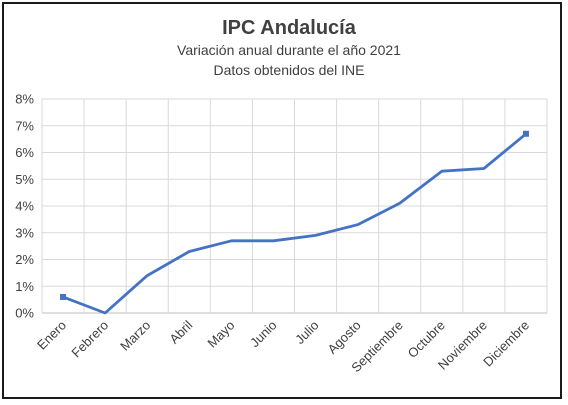 This screenshot has width=568, height=405. Describe the element at coordinates (24, 313) in the screenshot. I see `y-tick-label: 0%` at that location.